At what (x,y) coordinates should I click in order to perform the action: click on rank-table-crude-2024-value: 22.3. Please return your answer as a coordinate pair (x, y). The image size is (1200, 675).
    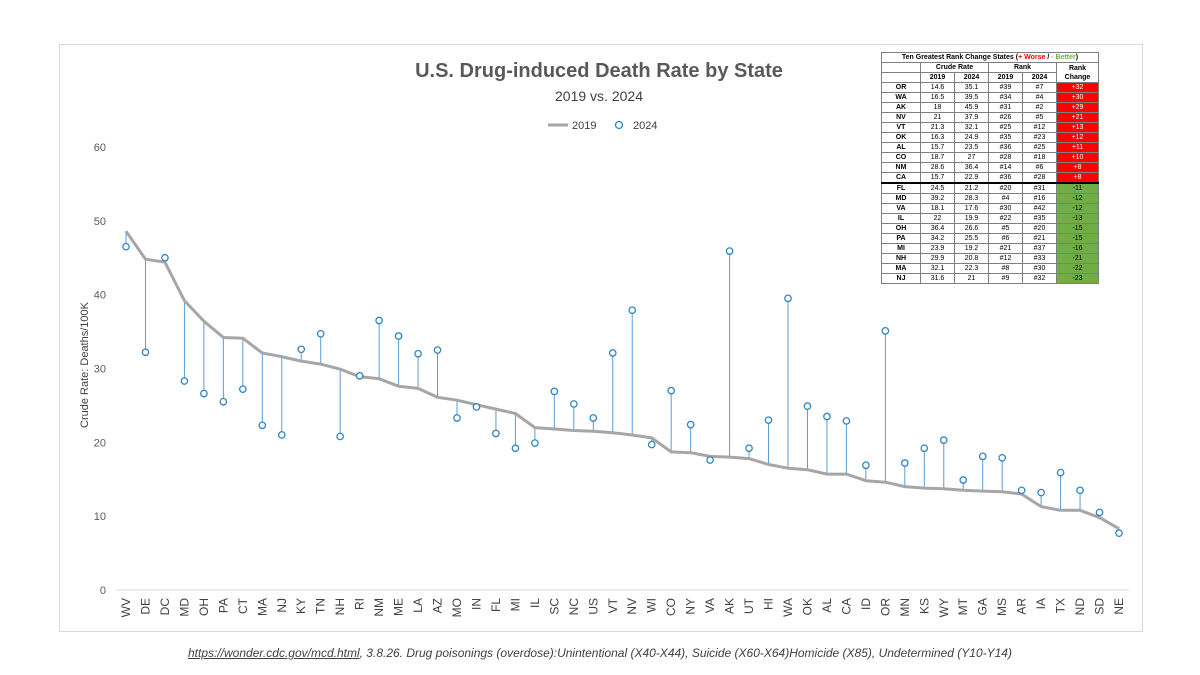
    Looking at the image, I should click on (971, 268).